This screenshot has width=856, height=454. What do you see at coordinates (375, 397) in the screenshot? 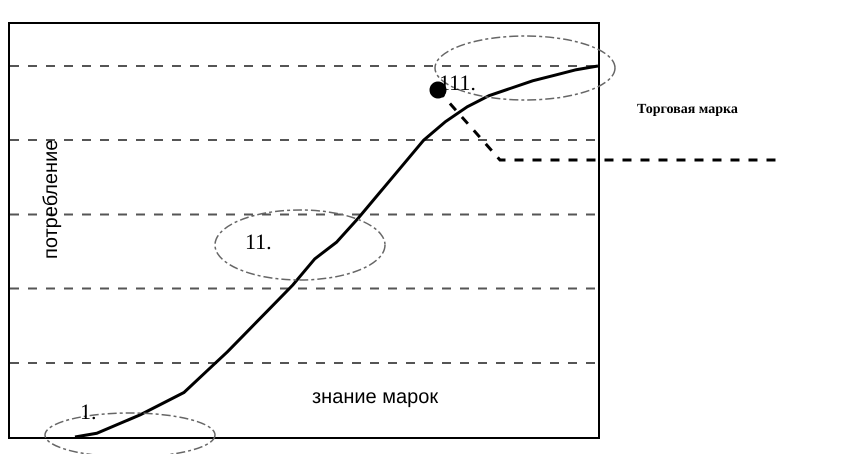
I see `x-axis-title: знание марок` at bounding box center [375, 397].